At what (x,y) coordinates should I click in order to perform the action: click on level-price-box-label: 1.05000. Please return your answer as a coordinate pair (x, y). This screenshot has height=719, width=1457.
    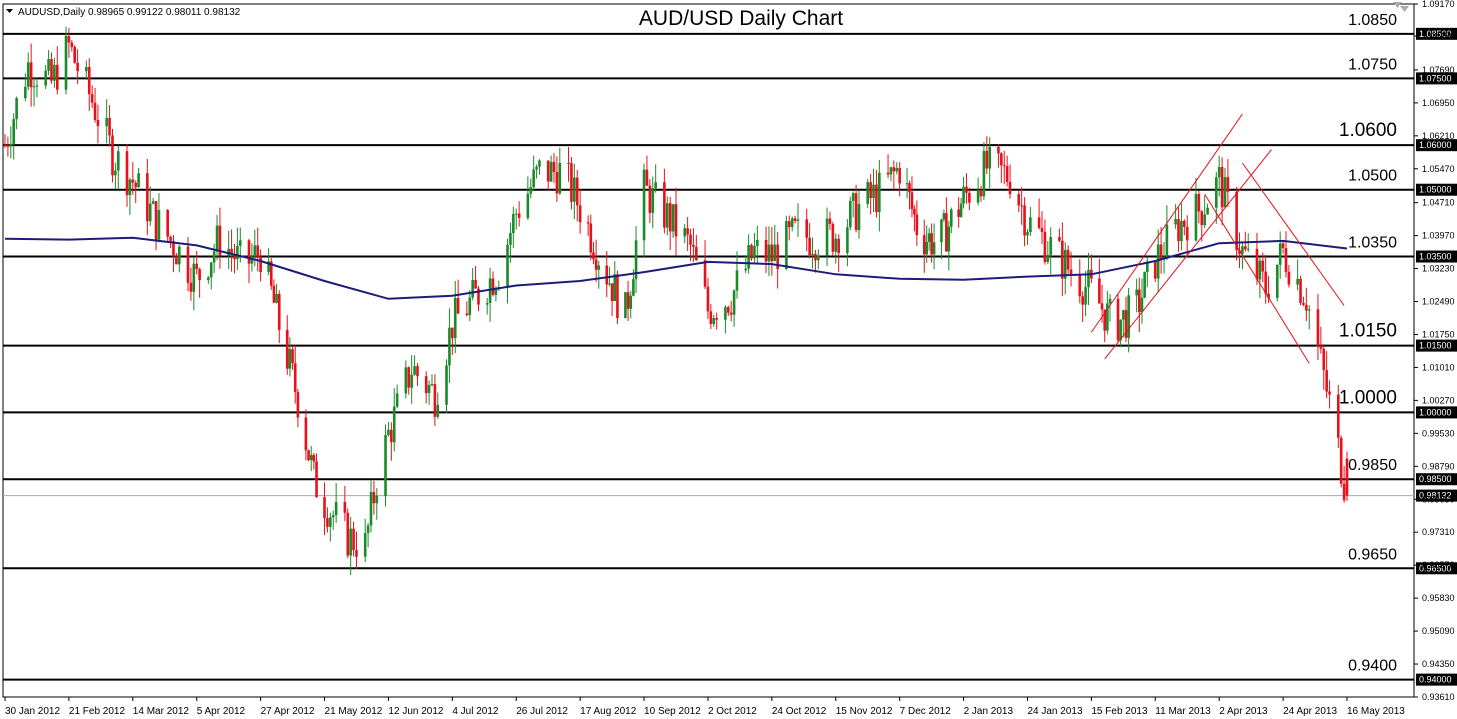
    Looking at the image, I should click on (1435, 190).